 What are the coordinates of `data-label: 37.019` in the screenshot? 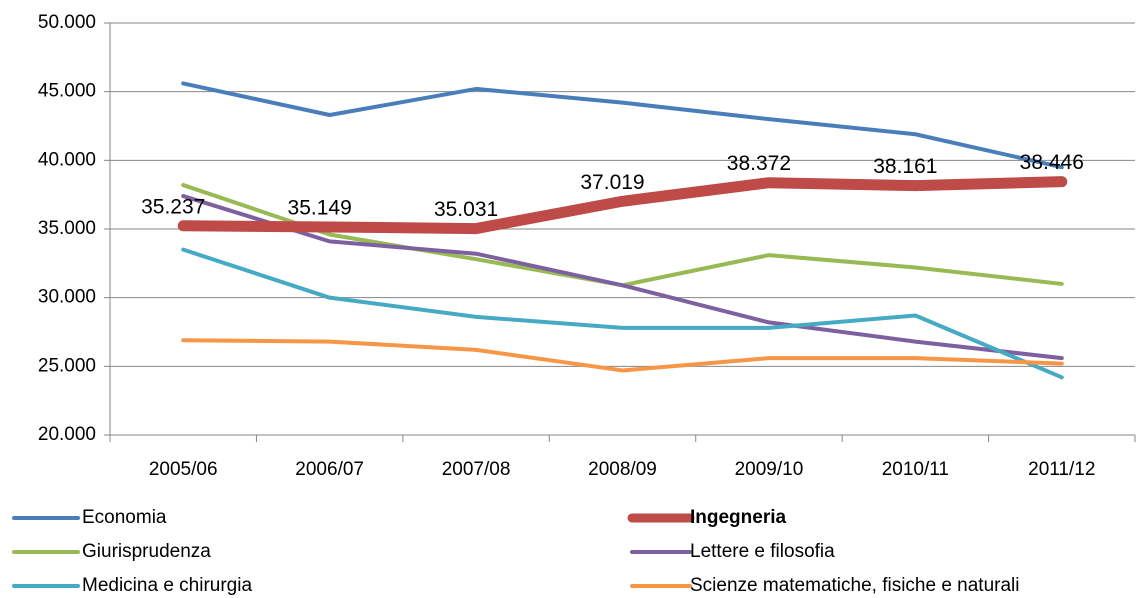 It's located at (612, 182).